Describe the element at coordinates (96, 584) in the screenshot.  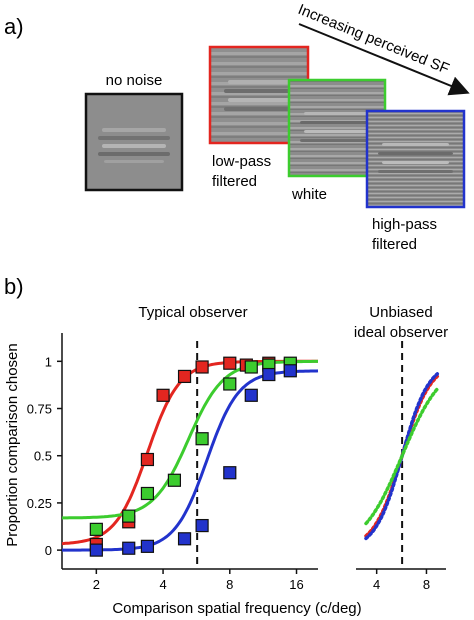
I see `x-tick-label: 2` at that location.